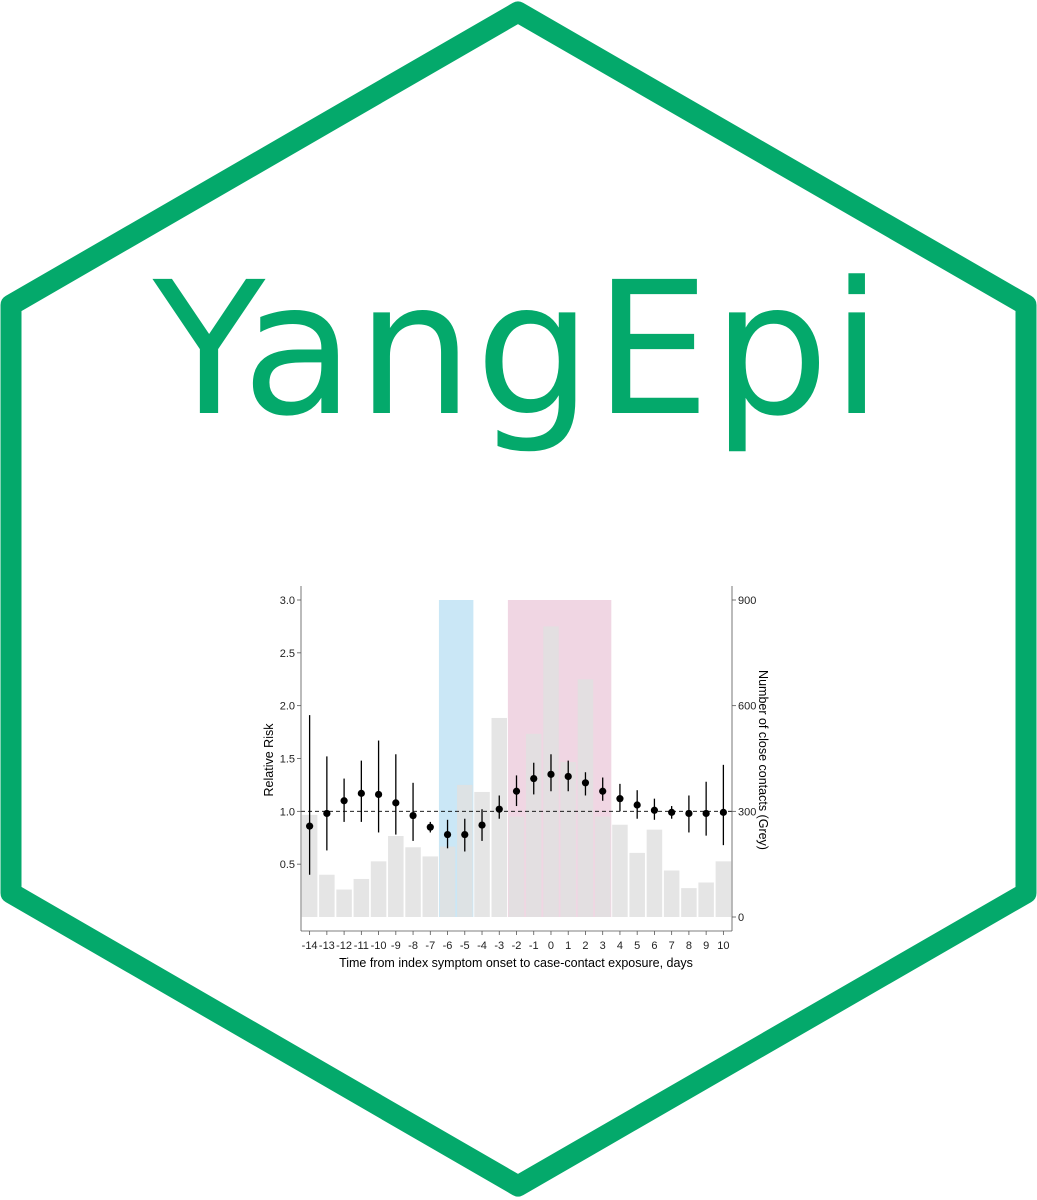 This screenshot has width=1037, height=1200. I want to click on x-tick-label: 9, so click(706, 946).